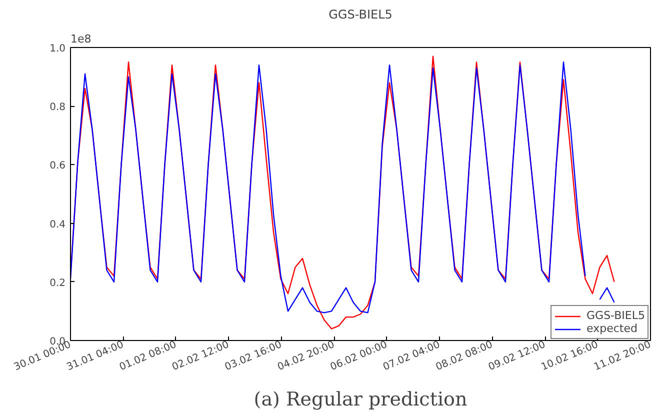 The width and height of the screenshot is (662, 415). I want to click on y-tick-label: 1.0, so click(58, 49).